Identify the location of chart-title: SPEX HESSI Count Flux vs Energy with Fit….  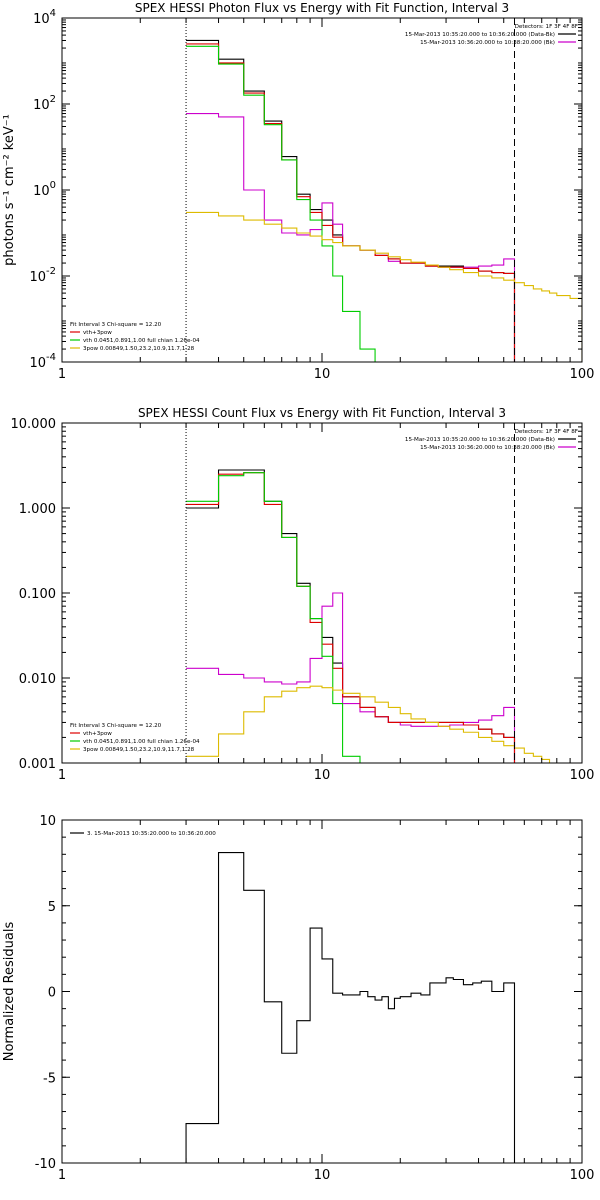
(322, 413).